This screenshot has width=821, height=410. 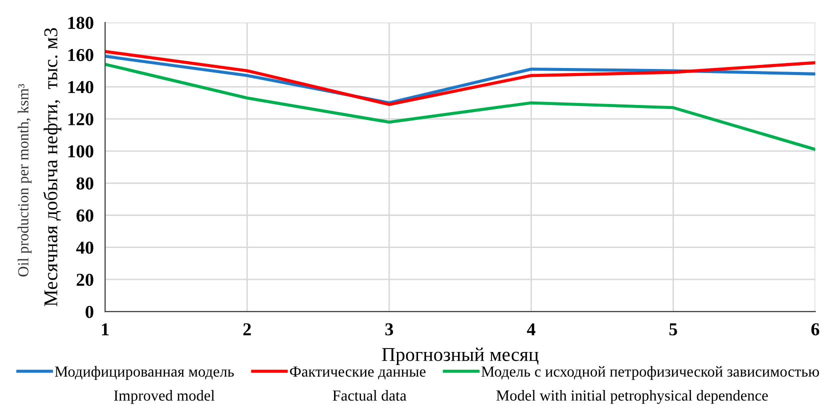 What do you see at coordinates (85, 280) in the screenshot?
I see `y-tick-label: 20` at bounding box center [85, 280].